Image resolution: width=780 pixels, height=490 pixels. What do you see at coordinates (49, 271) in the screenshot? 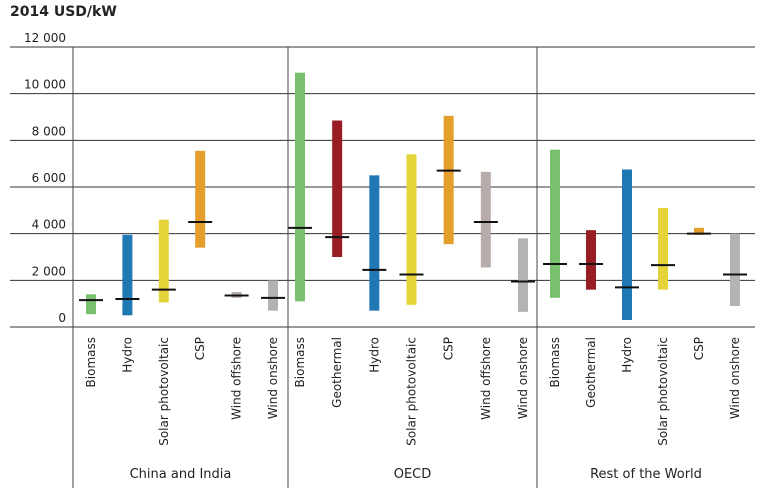
I see `y-tick-label: 2 000` at bounding box center [49, 271].